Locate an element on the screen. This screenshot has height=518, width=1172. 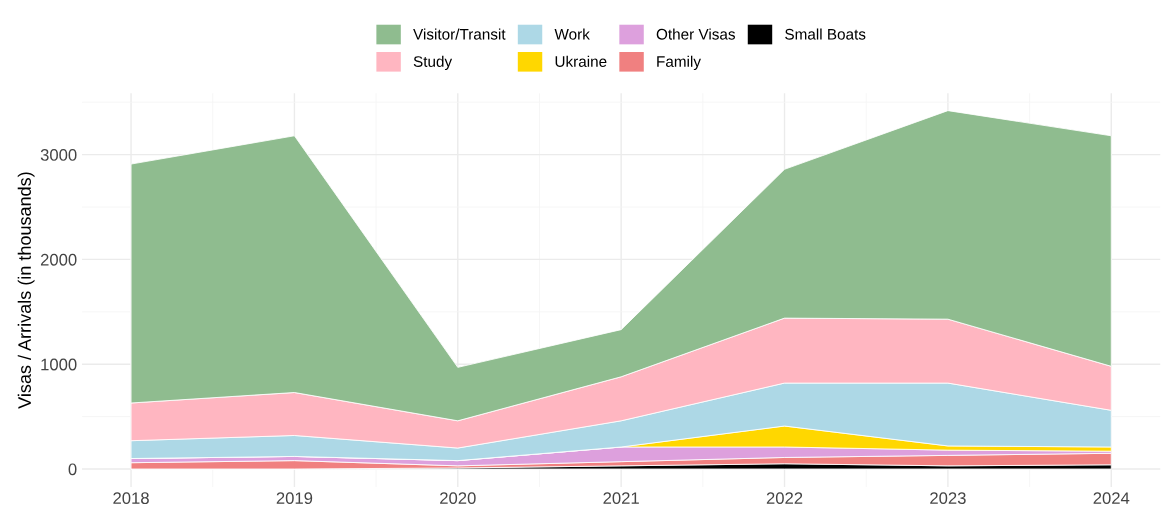
legend-label: Family is located at coordinates (679, 62).